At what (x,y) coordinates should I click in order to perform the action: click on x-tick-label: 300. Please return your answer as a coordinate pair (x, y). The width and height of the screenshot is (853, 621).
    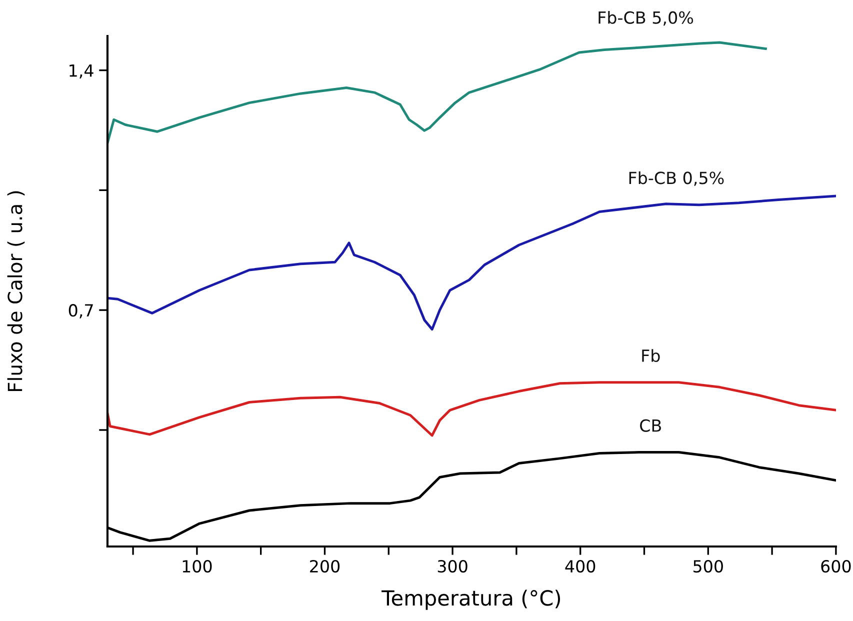
    Looking at the image, I should click on (453, 566).